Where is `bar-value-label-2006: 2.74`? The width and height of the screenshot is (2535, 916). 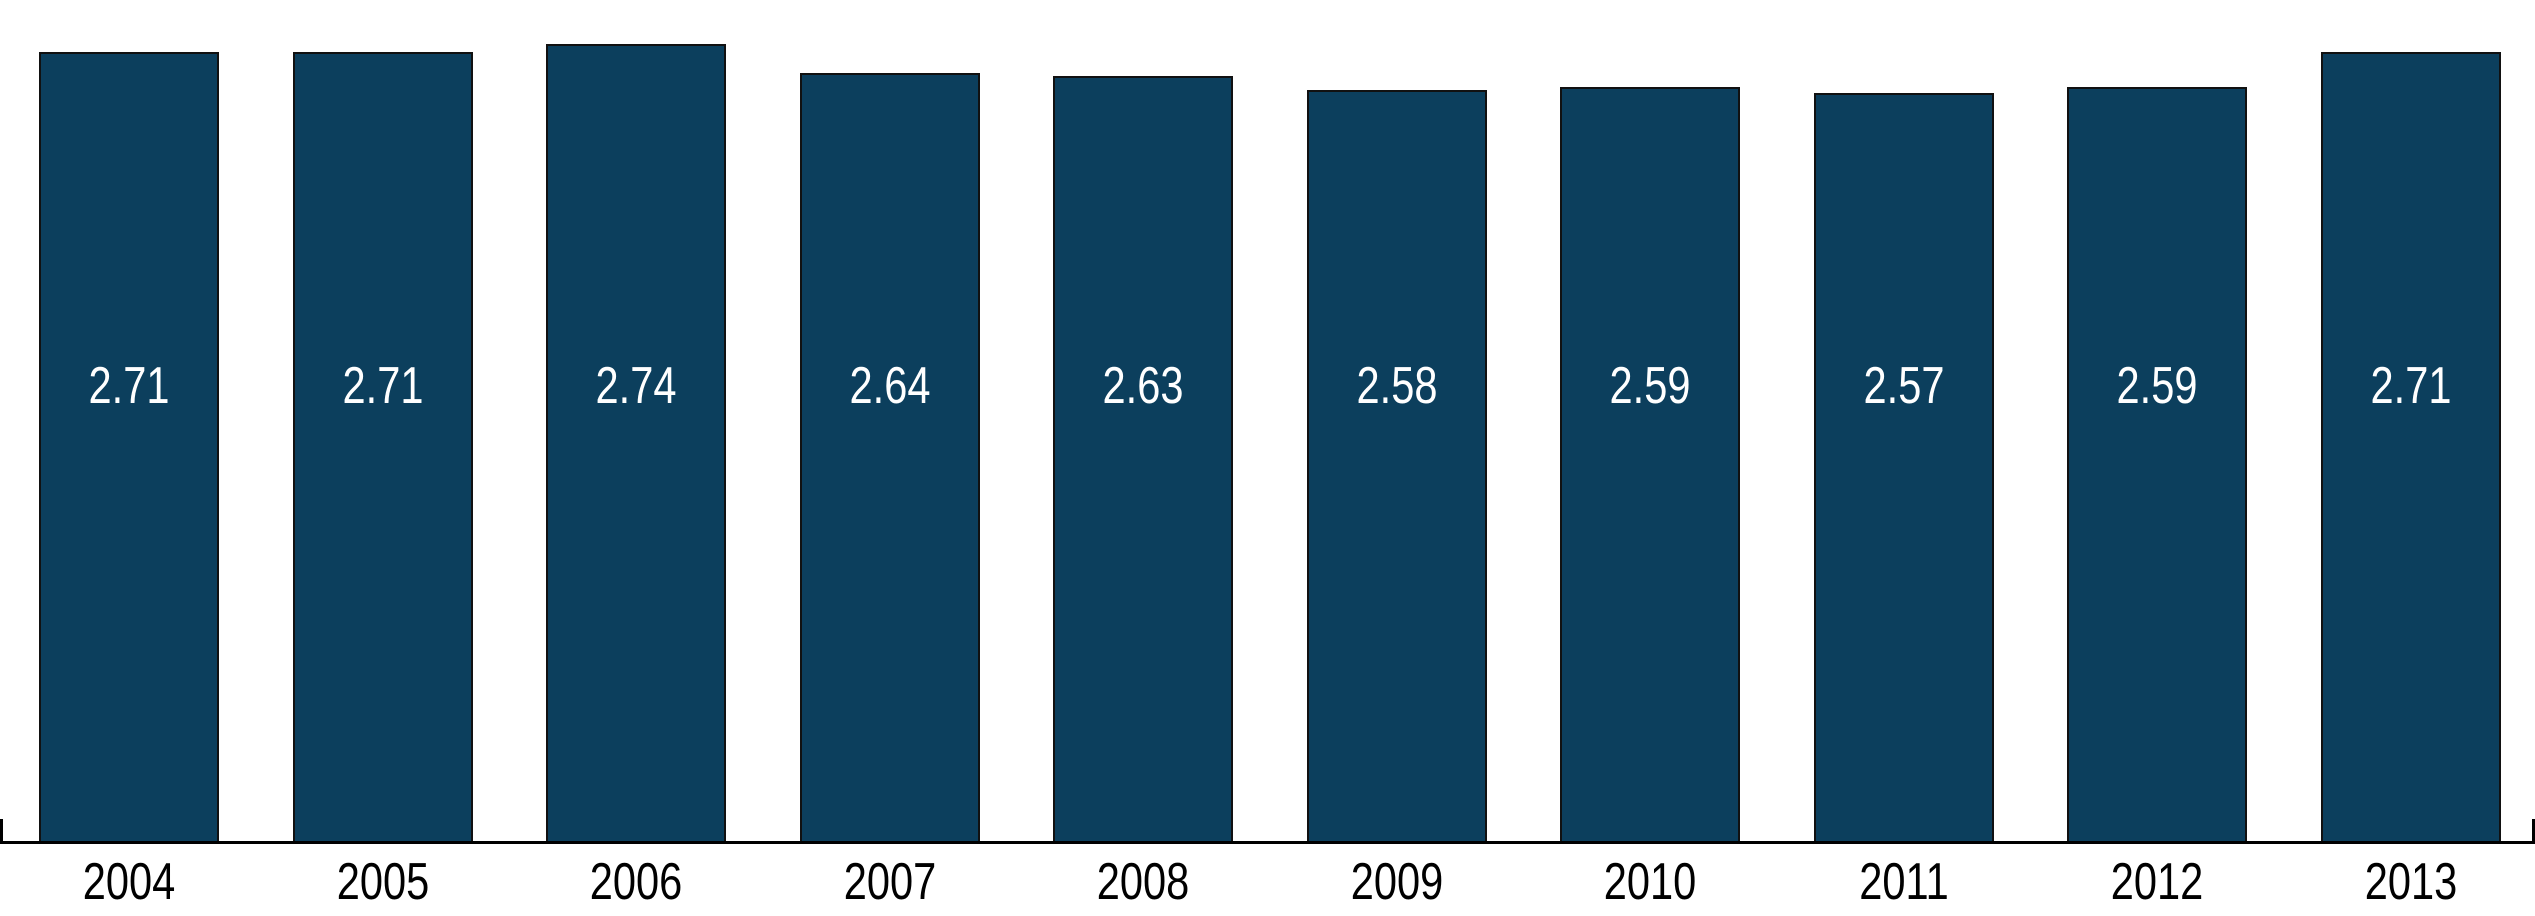
bar-value-label-2006: 2.74 is located at coordinates (636, 386).